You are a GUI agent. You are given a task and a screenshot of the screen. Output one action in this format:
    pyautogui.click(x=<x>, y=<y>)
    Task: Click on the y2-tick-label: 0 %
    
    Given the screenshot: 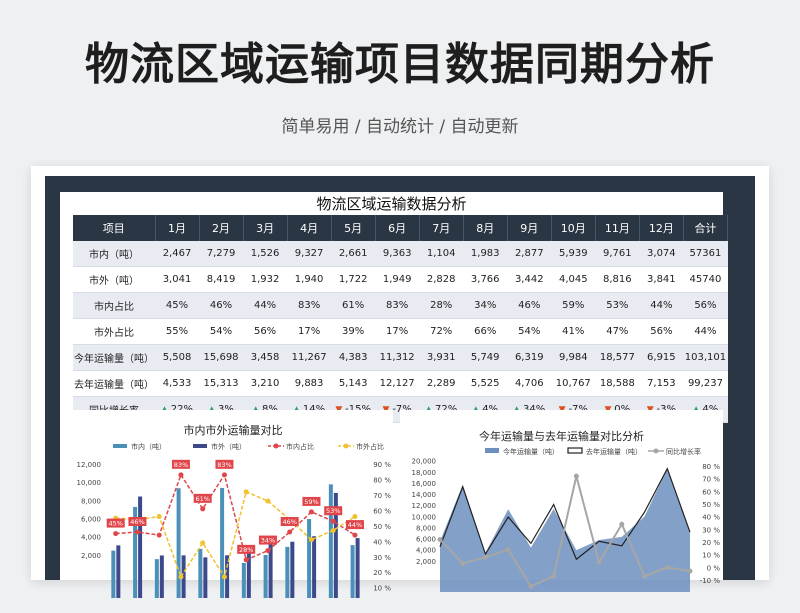 What is the action you would take?
    pyautogui.click(x=714, y=568)
    